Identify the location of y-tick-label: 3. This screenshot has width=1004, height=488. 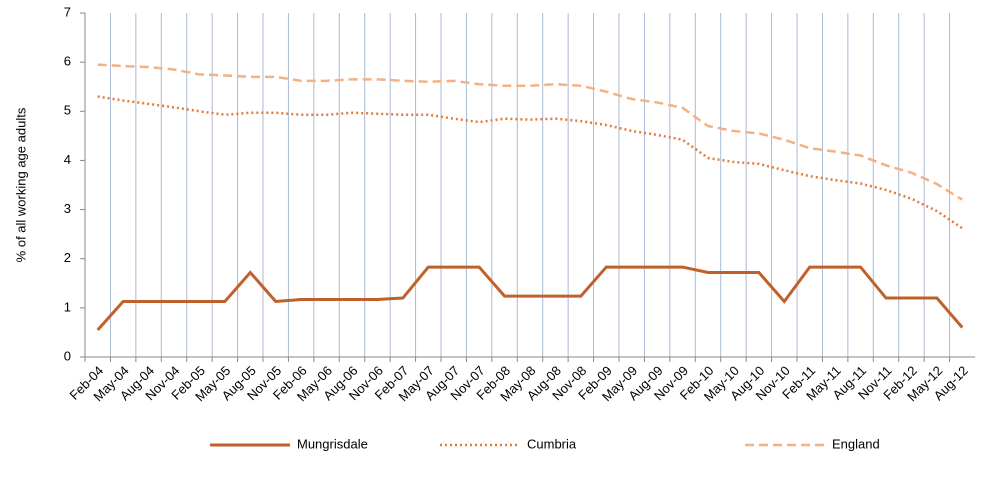
(67, 208).